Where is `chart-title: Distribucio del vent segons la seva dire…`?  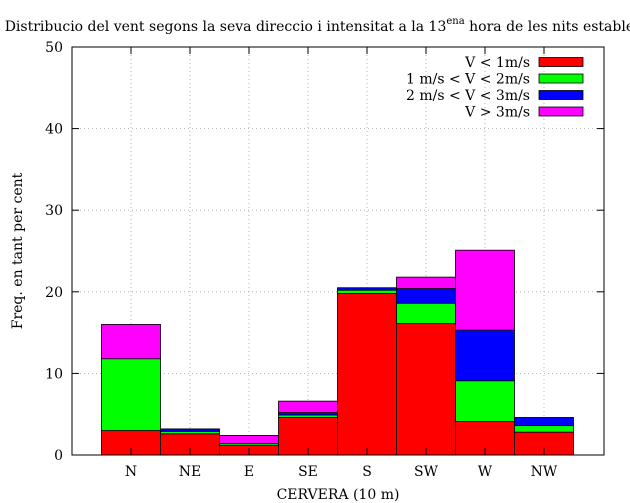
chart-title: Distribucio del vent segons la seva dire… is located at coordinates (317, 25).